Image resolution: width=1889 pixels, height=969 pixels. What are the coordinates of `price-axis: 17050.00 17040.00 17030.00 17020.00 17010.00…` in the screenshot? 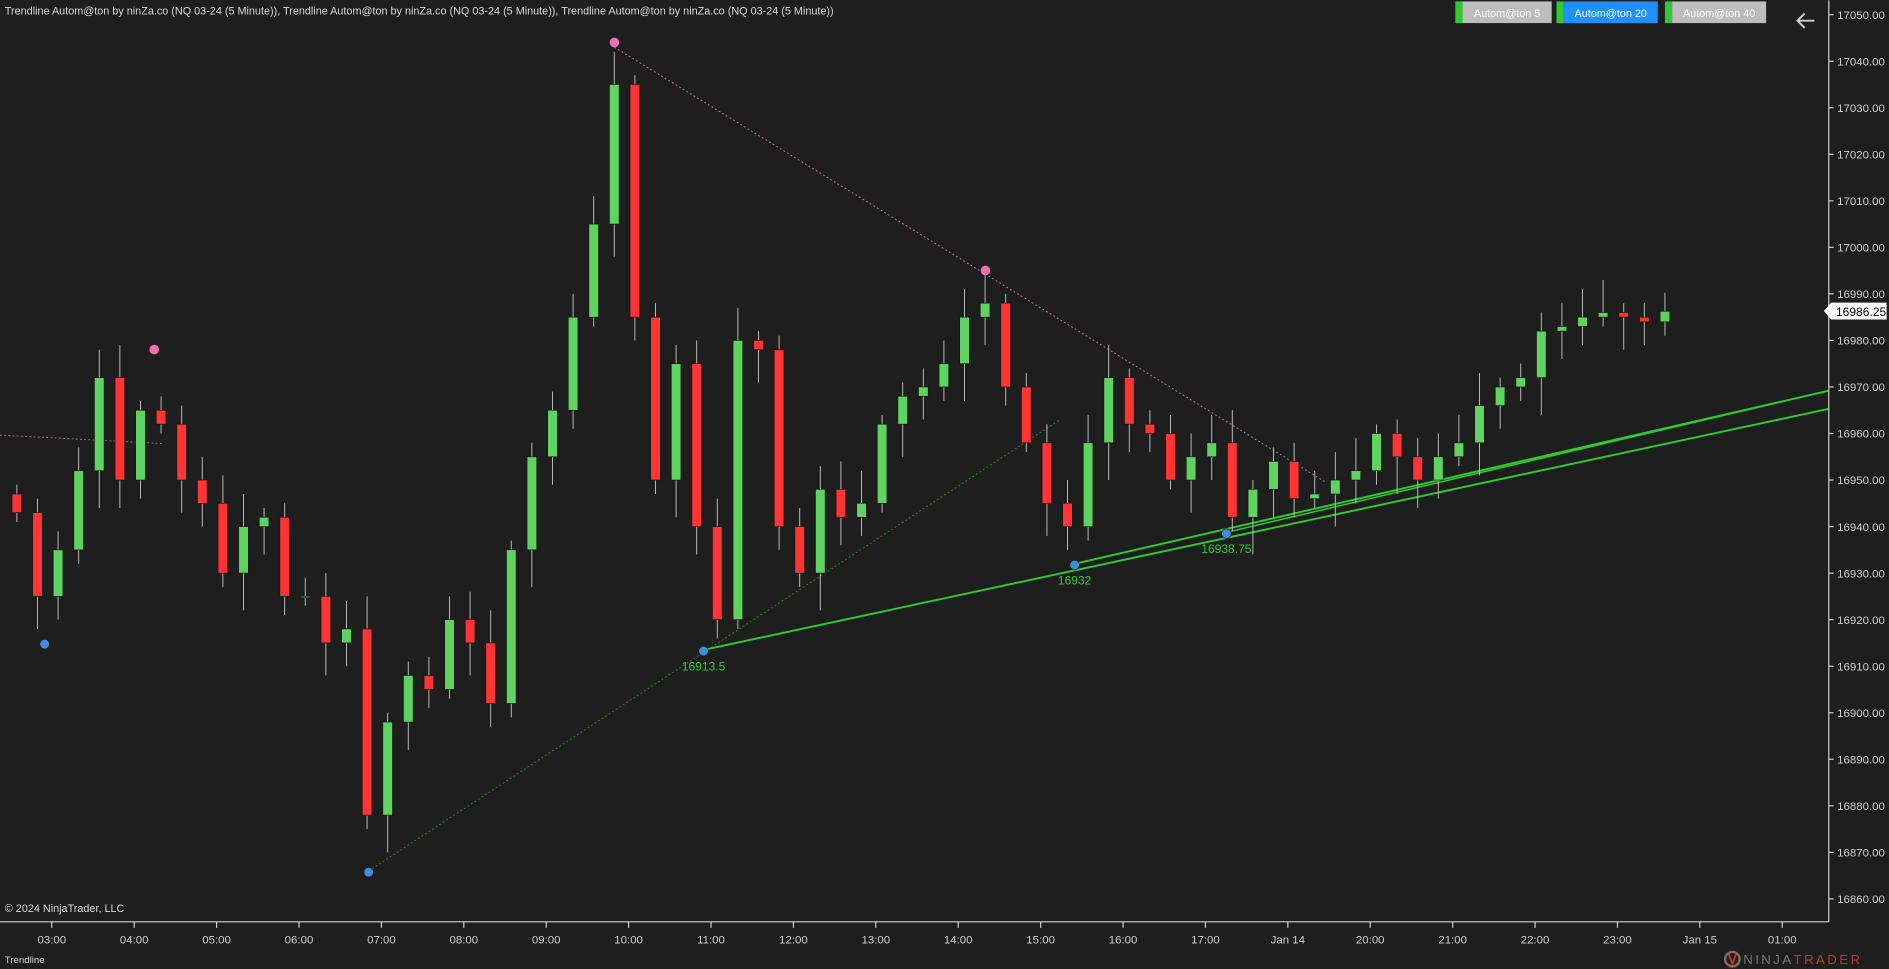 It's located at (1856, 458).